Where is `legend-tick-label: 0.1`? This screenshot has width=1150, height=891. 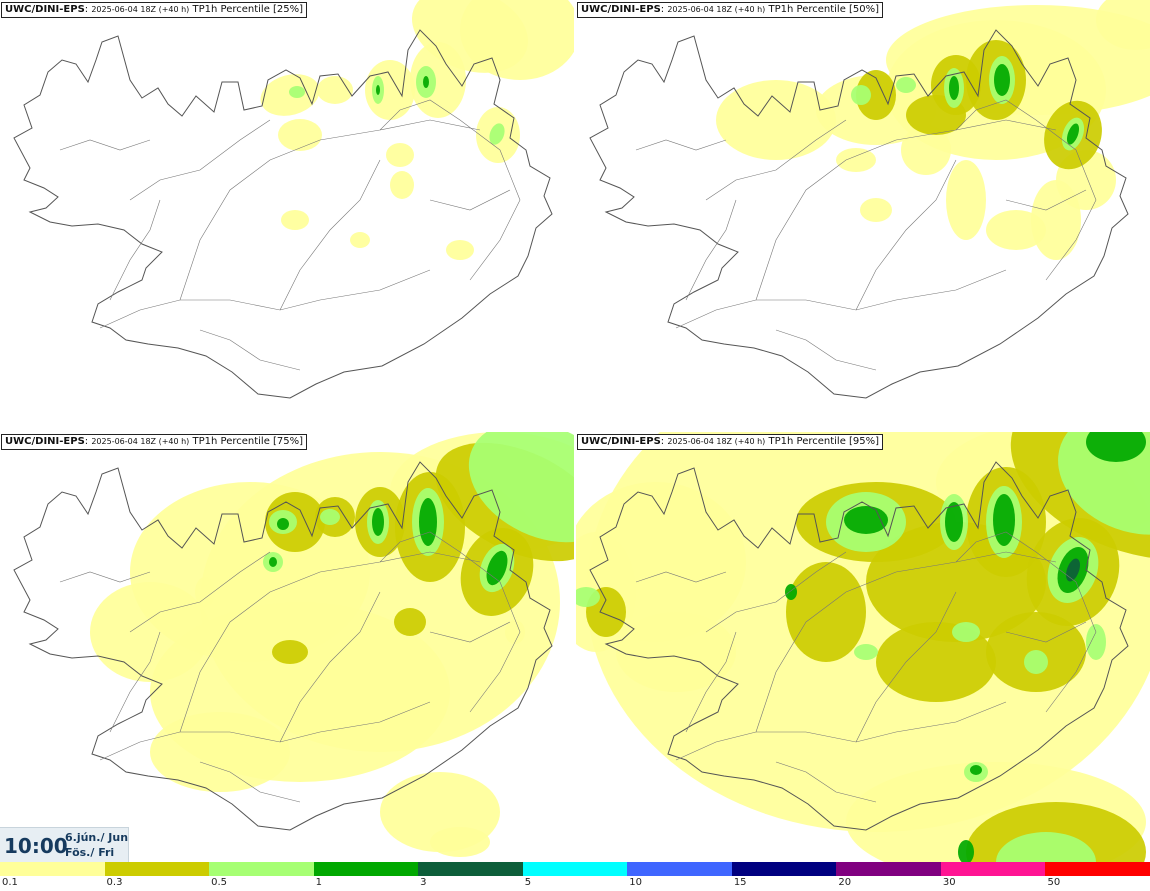 legend-tick-label: 0.1 is located at coordinates (10, 882).